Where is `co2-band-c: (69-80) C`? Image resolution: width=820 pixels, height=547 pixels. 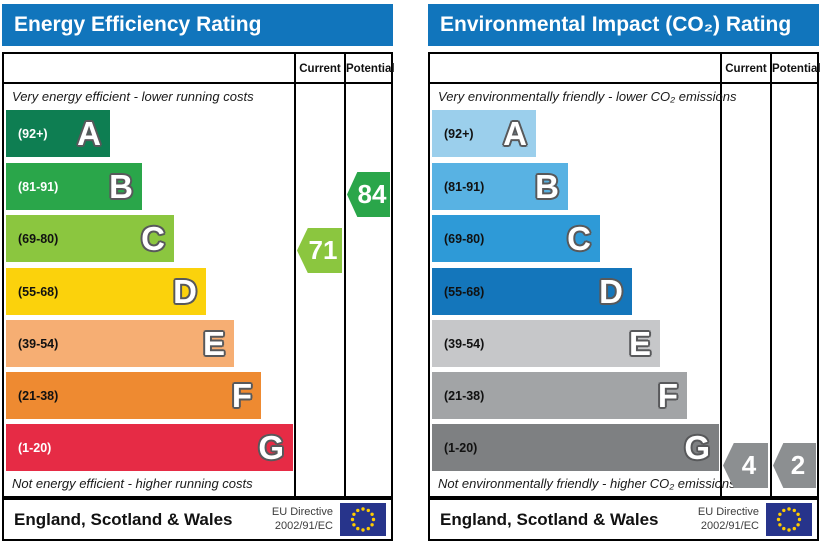
co2-band-c: (69-80) C is located at coordinates (516, 238).